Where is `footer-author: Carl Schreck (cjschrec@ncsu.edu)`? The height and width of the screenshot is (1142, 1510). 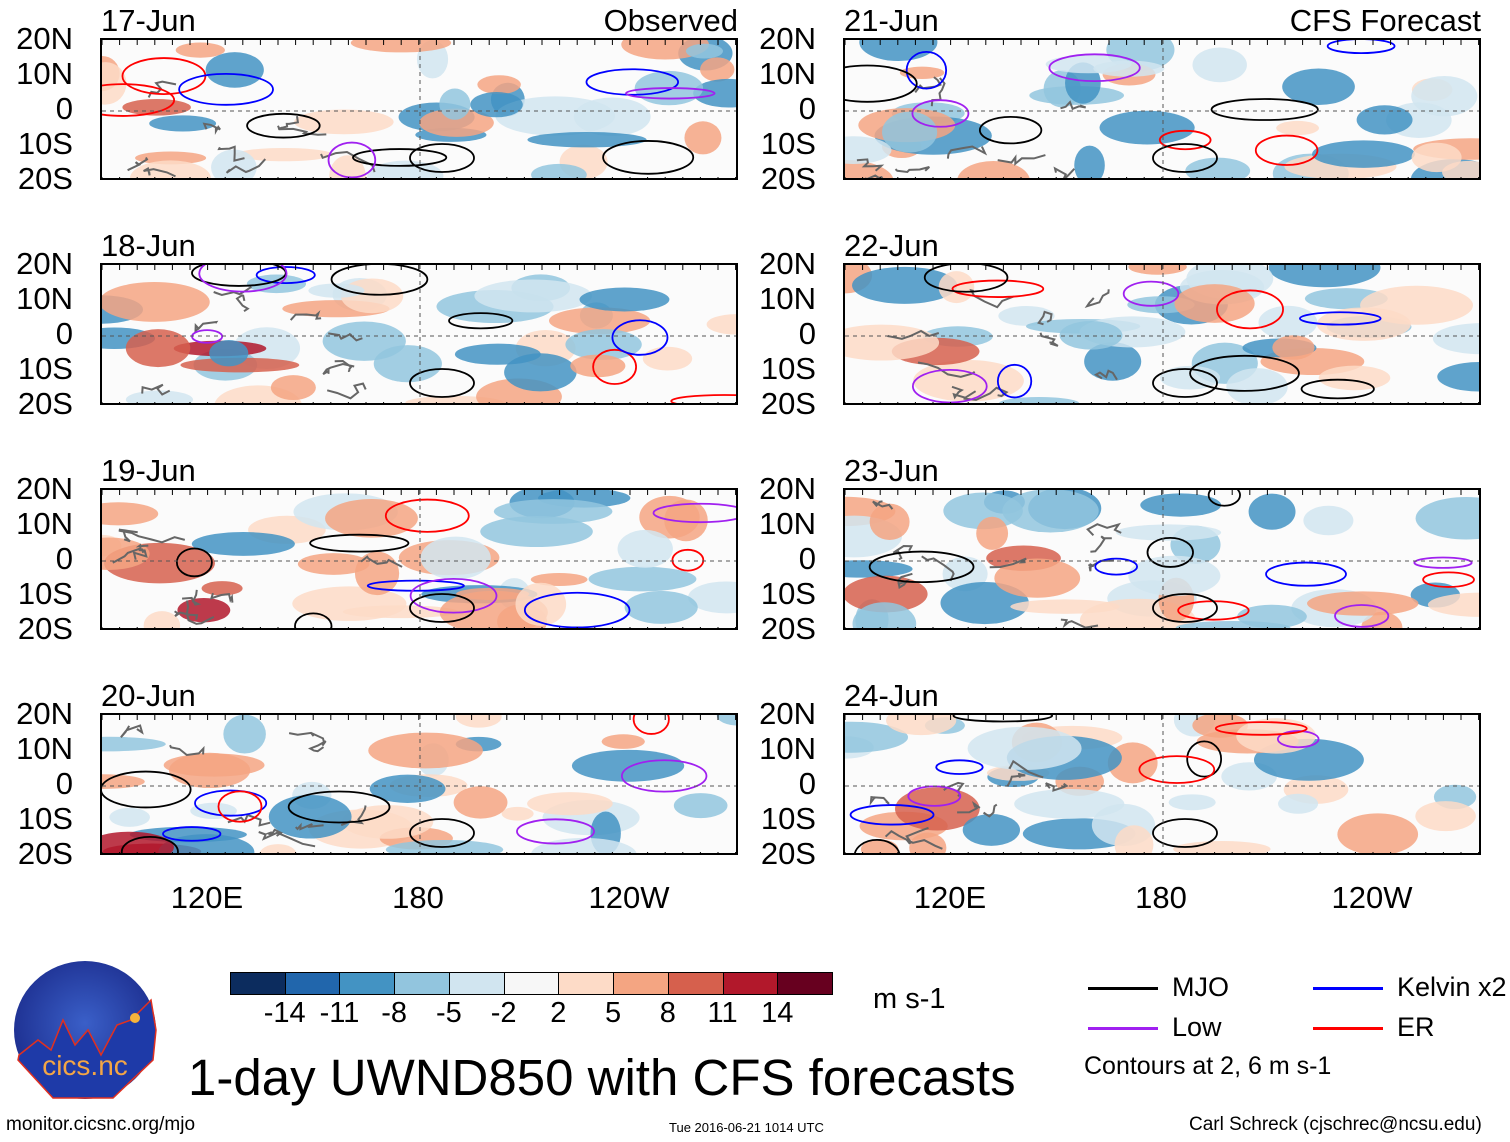
footer-author: Carl Schreck (cjschrec@ncsu.edu) is located at coordinates (1335, 1124).